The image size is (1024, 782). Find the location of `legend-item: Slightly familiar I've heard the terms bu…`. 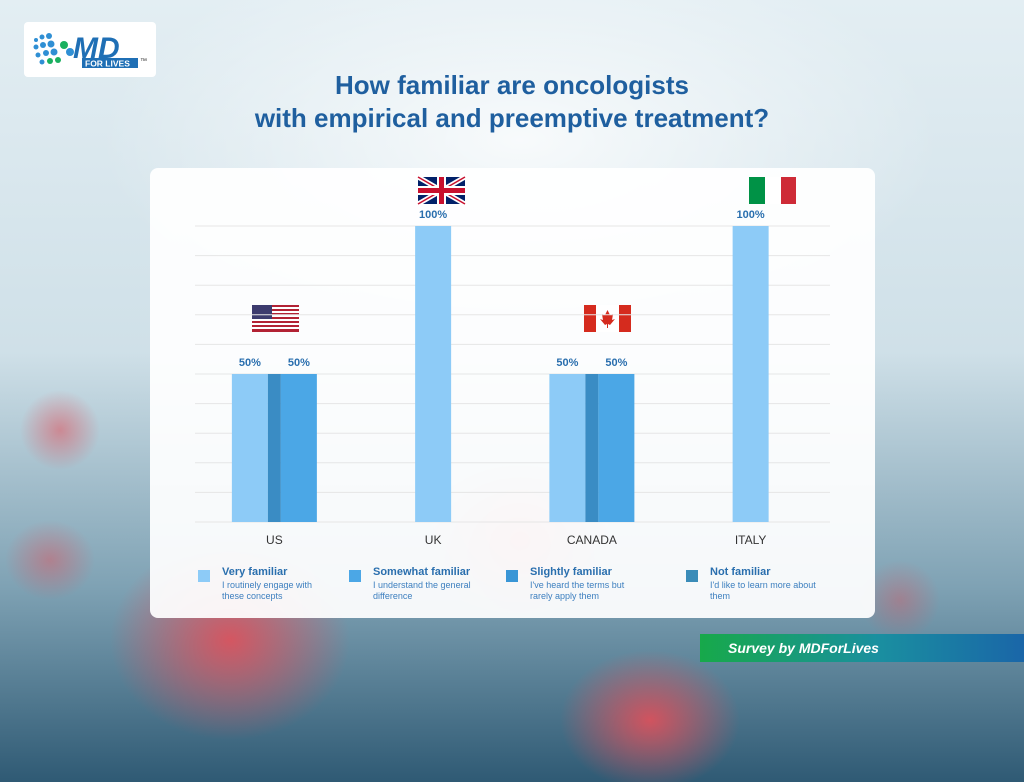

legend-item: Slightly familiar I've heard the terms bu… is located at coordinates (572, 584).